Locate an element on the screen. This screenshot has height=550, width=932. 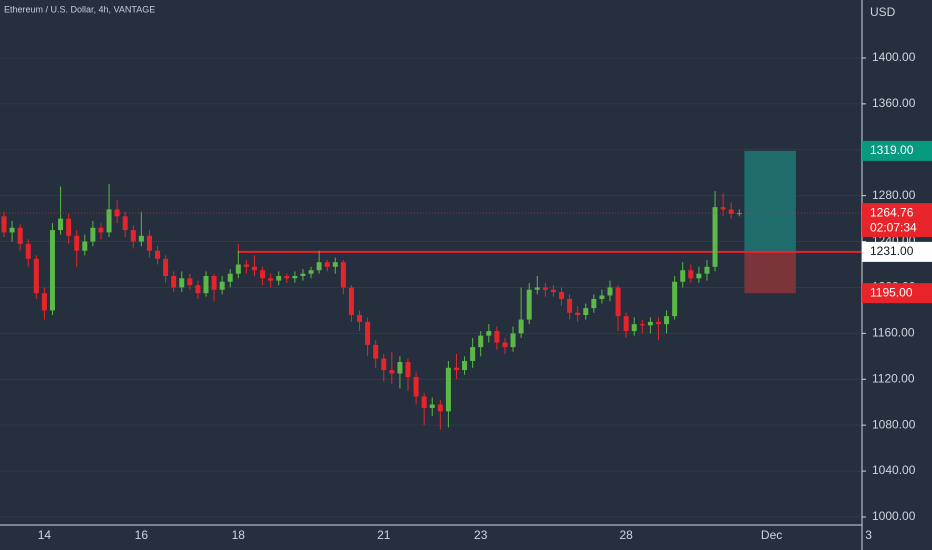
stop-badge: 1195.00 is located at coordinates (891, 292).